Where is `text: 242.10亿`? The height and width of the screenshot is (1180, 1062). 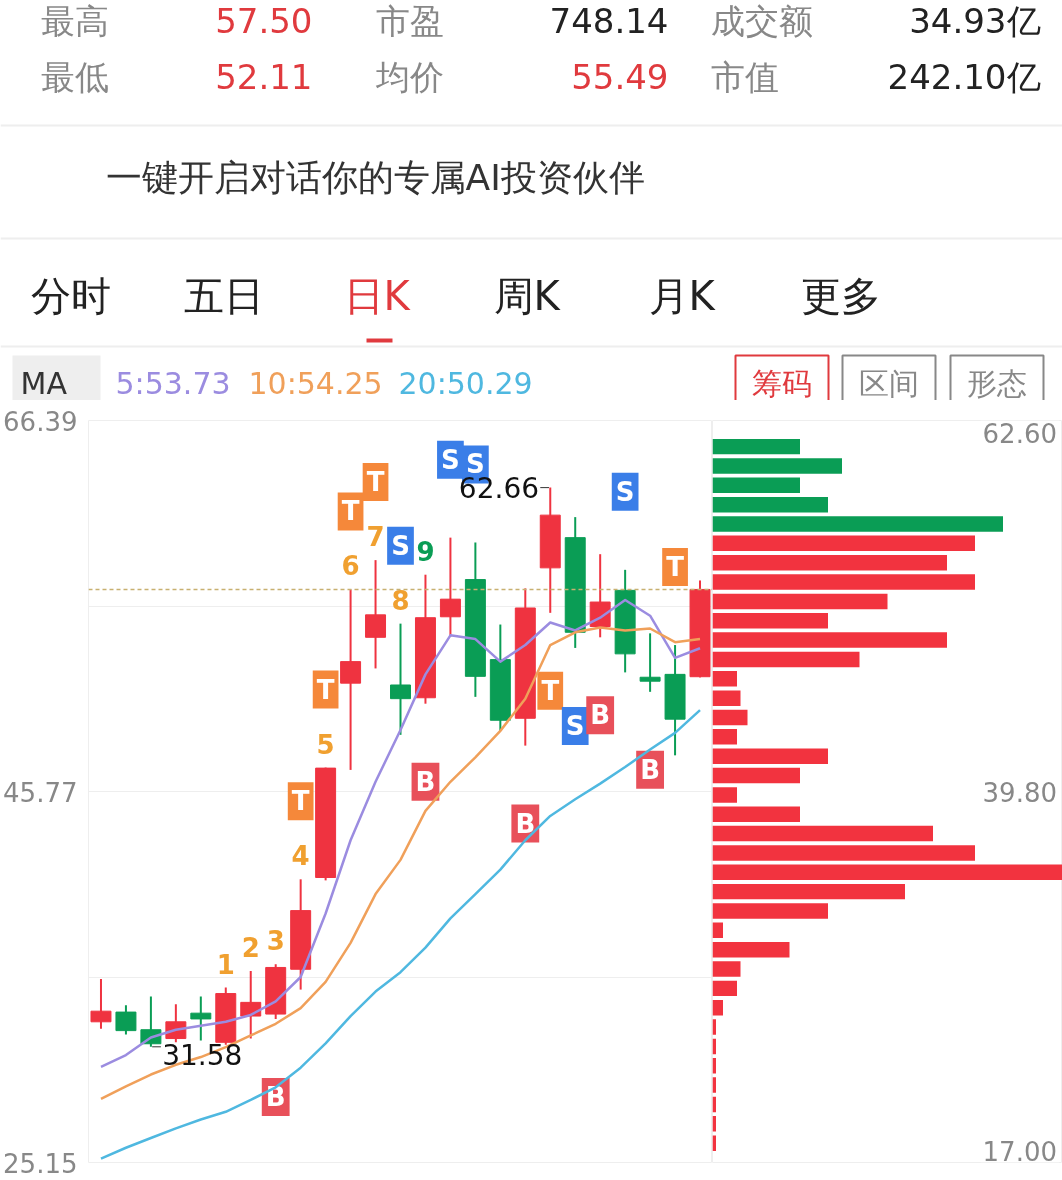 text: 242.10亿 is located at coordinates (964, 76).